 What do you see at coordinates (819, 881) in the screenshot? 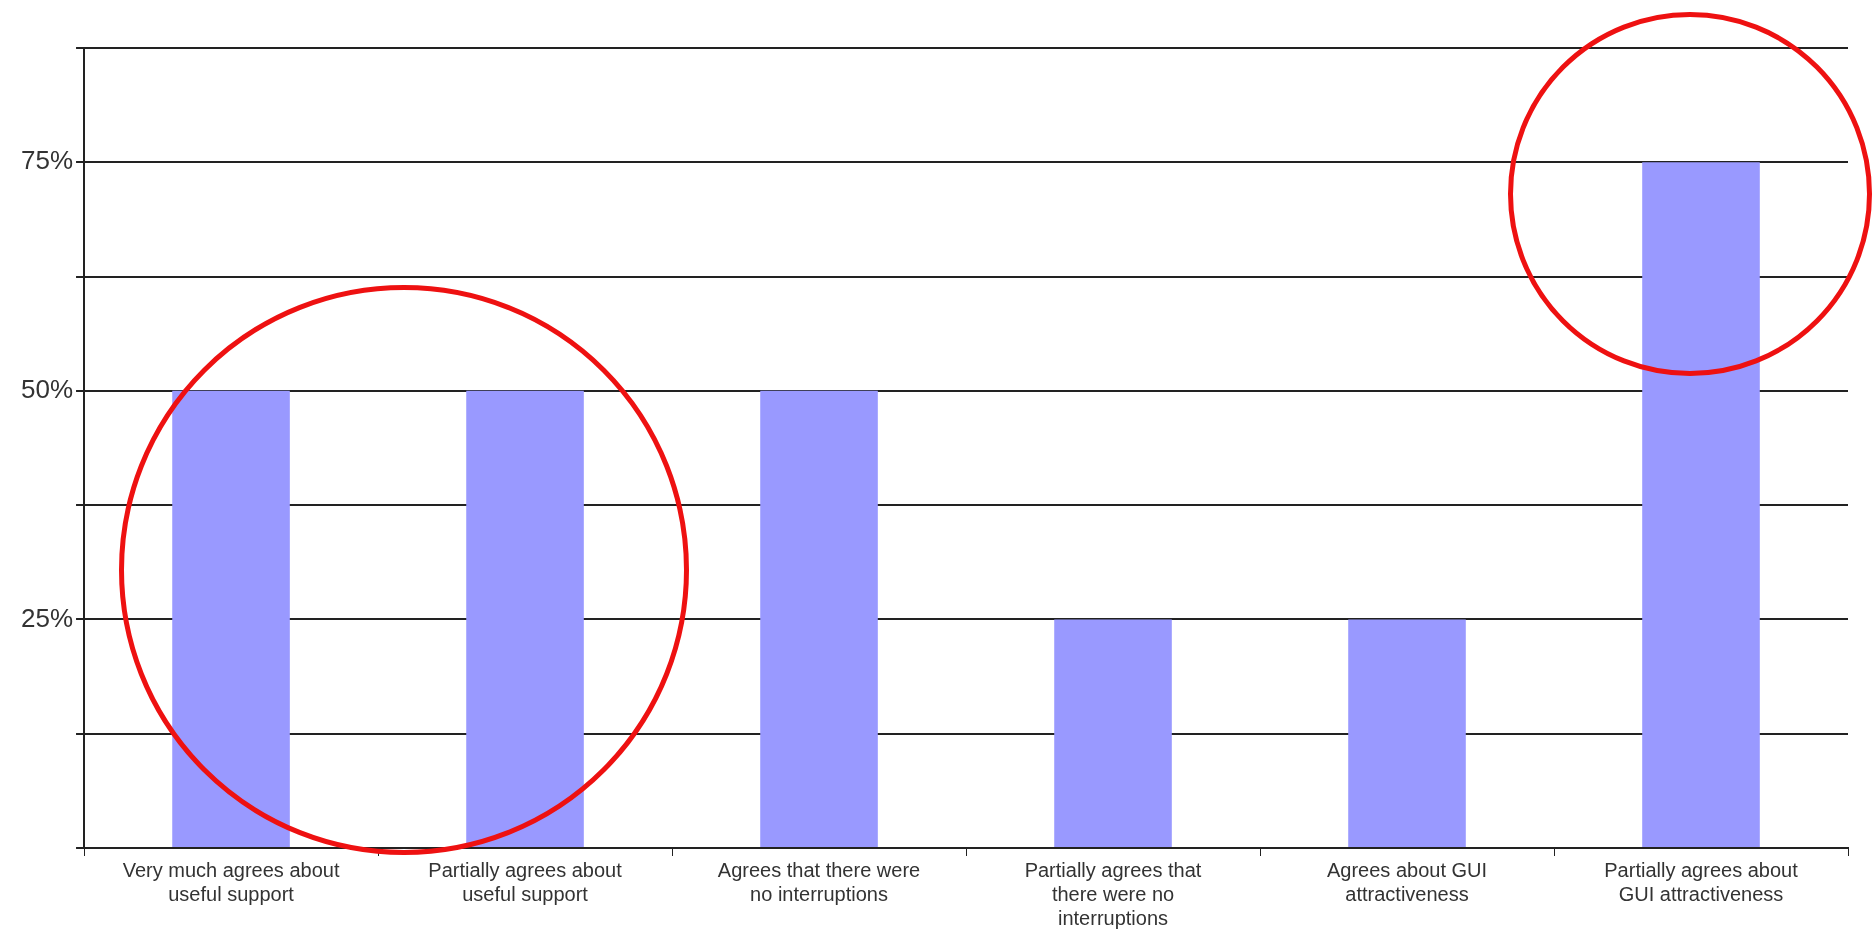
I see `x-tick-label: Agrees that there were no interruptions` at bounding box center [819, 881].